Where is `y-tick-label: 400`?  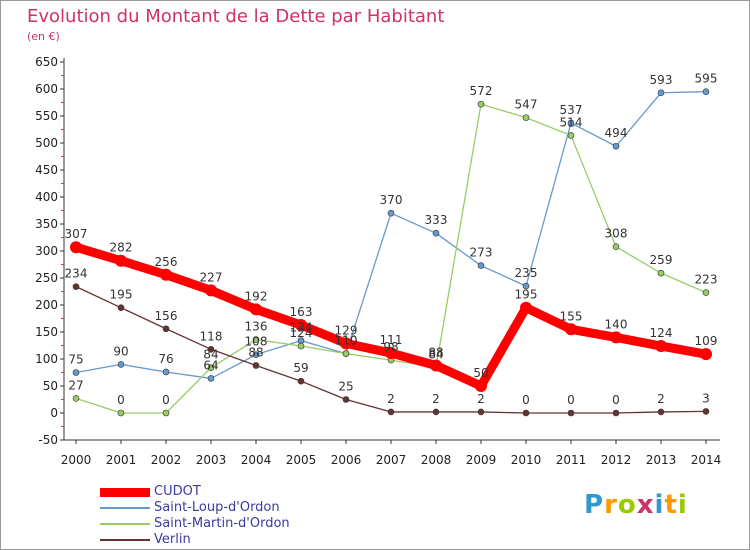 y-tick-label: 400 is located at coordinates (46, 197).